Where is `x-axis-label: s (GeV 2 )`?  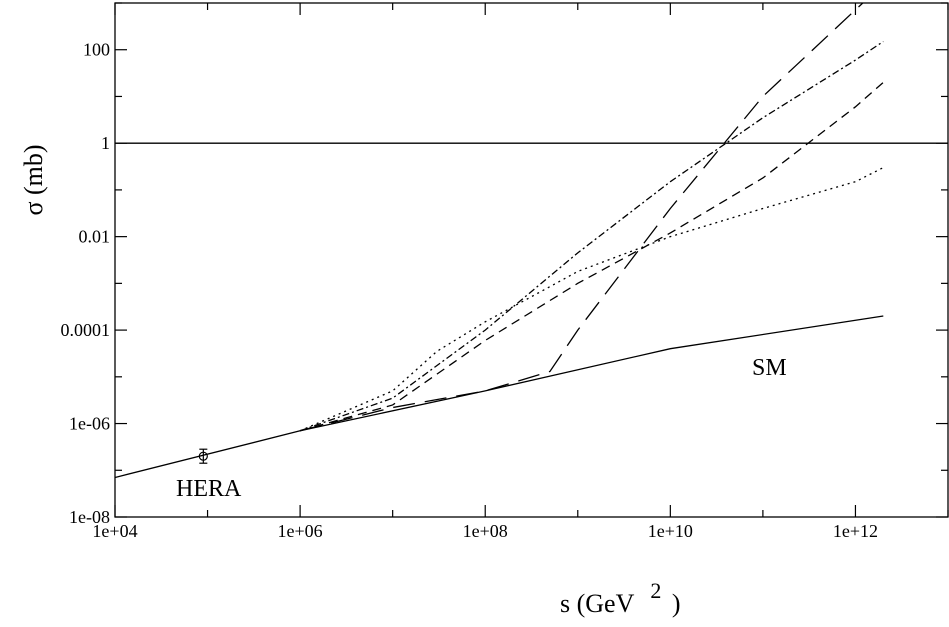 x-axis-label: s (GeV 2 ) is located at coordinates (620, 596).